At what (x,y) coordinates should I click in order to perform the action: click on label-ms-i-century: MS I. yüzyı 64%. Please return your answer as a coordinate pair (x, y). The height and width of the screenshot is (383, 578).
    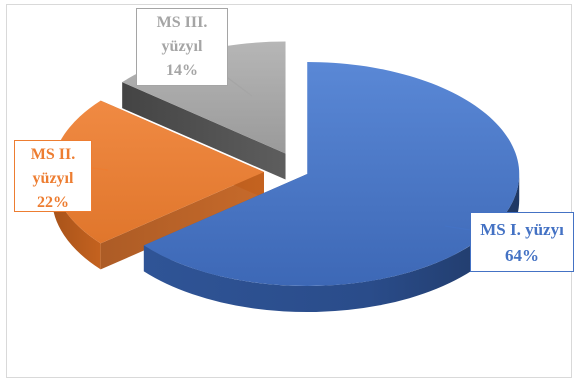
    Looking at the image, I should click on (522, 242).